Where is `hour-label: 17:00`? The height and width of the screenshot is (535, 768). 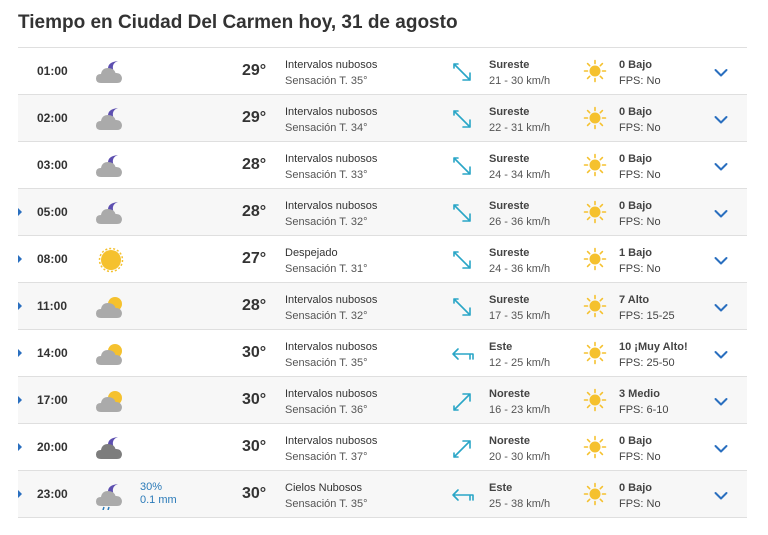 hour-label: 17:00 is located at coordinates (52, 400).